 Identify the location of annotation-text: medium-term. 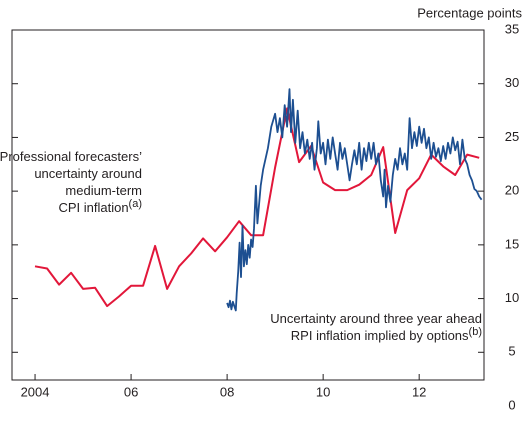
(103, 190).